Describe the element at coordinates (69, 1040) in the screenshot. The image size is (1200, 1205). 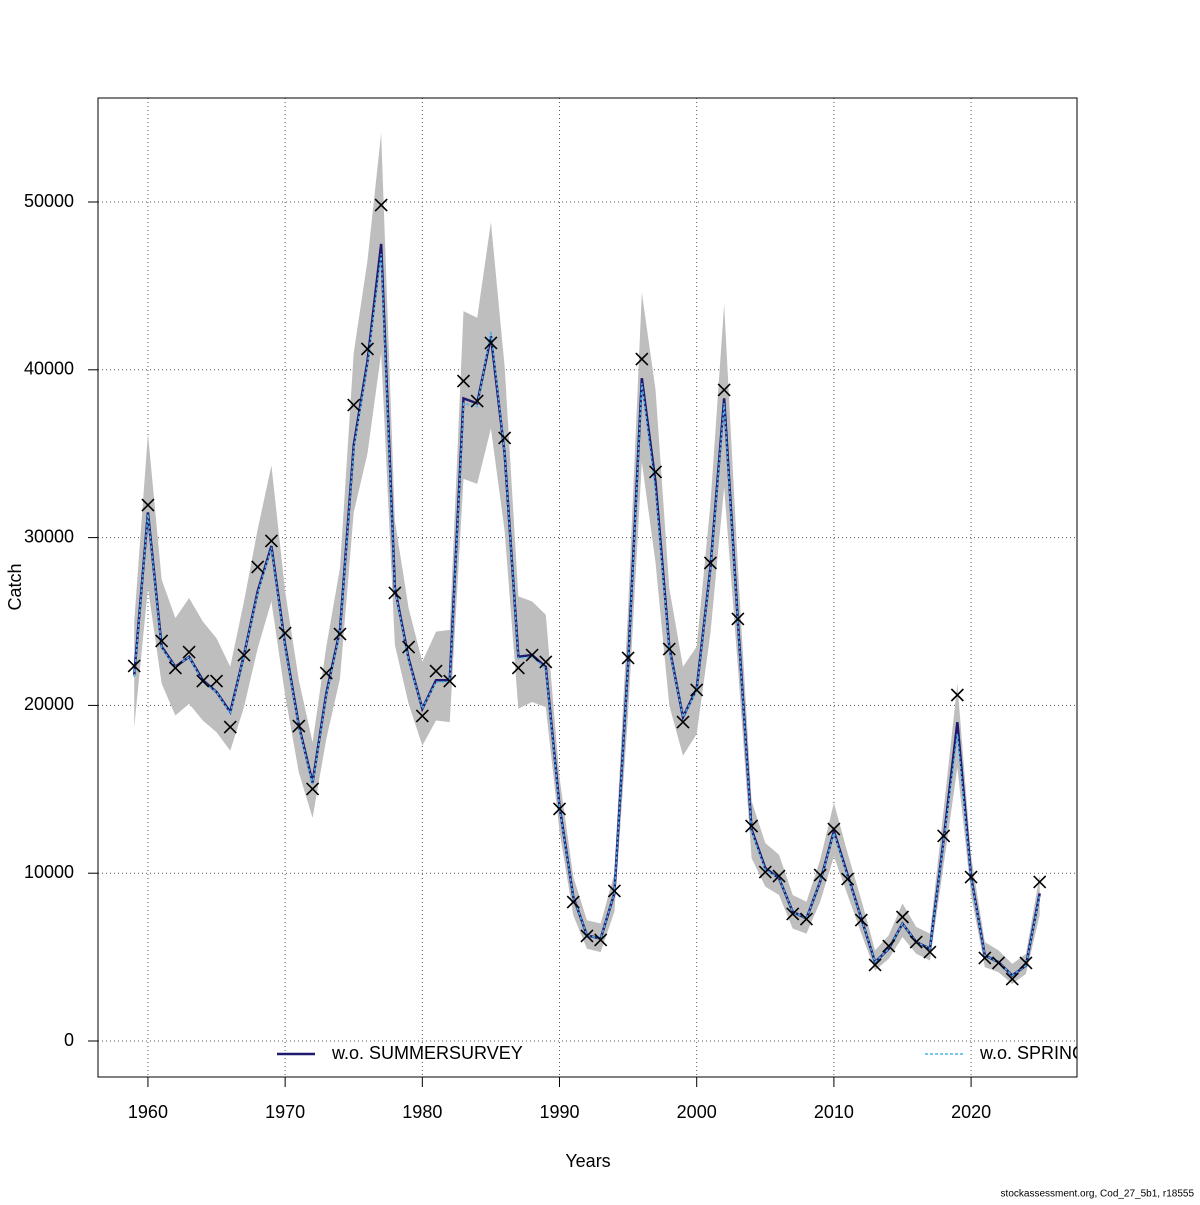
I see `y-tick-label: 0` at that location.